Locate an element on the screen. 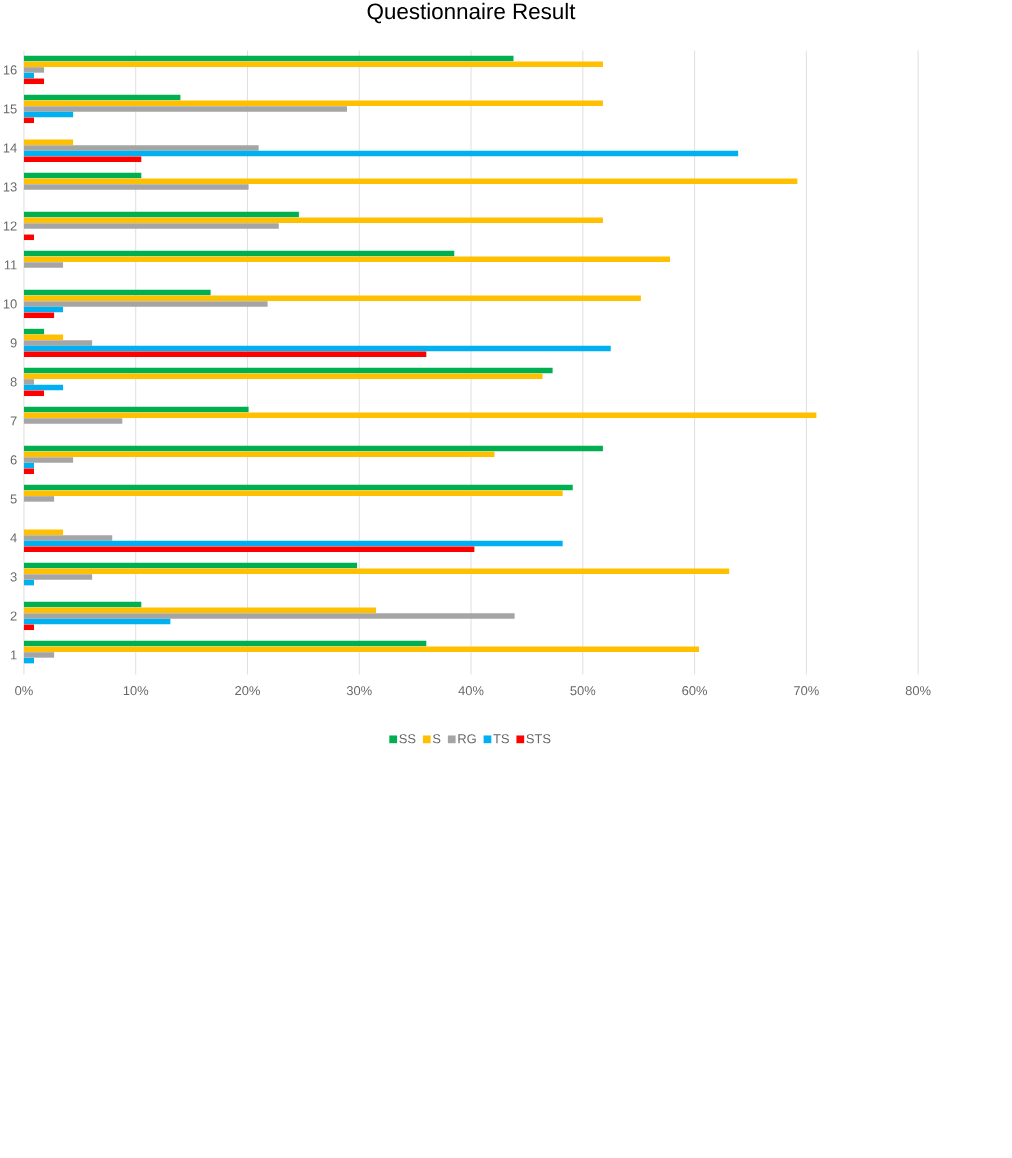 The image size is (1012, 1158). y-tick-label: 4 is located at coordinates (13, 538).